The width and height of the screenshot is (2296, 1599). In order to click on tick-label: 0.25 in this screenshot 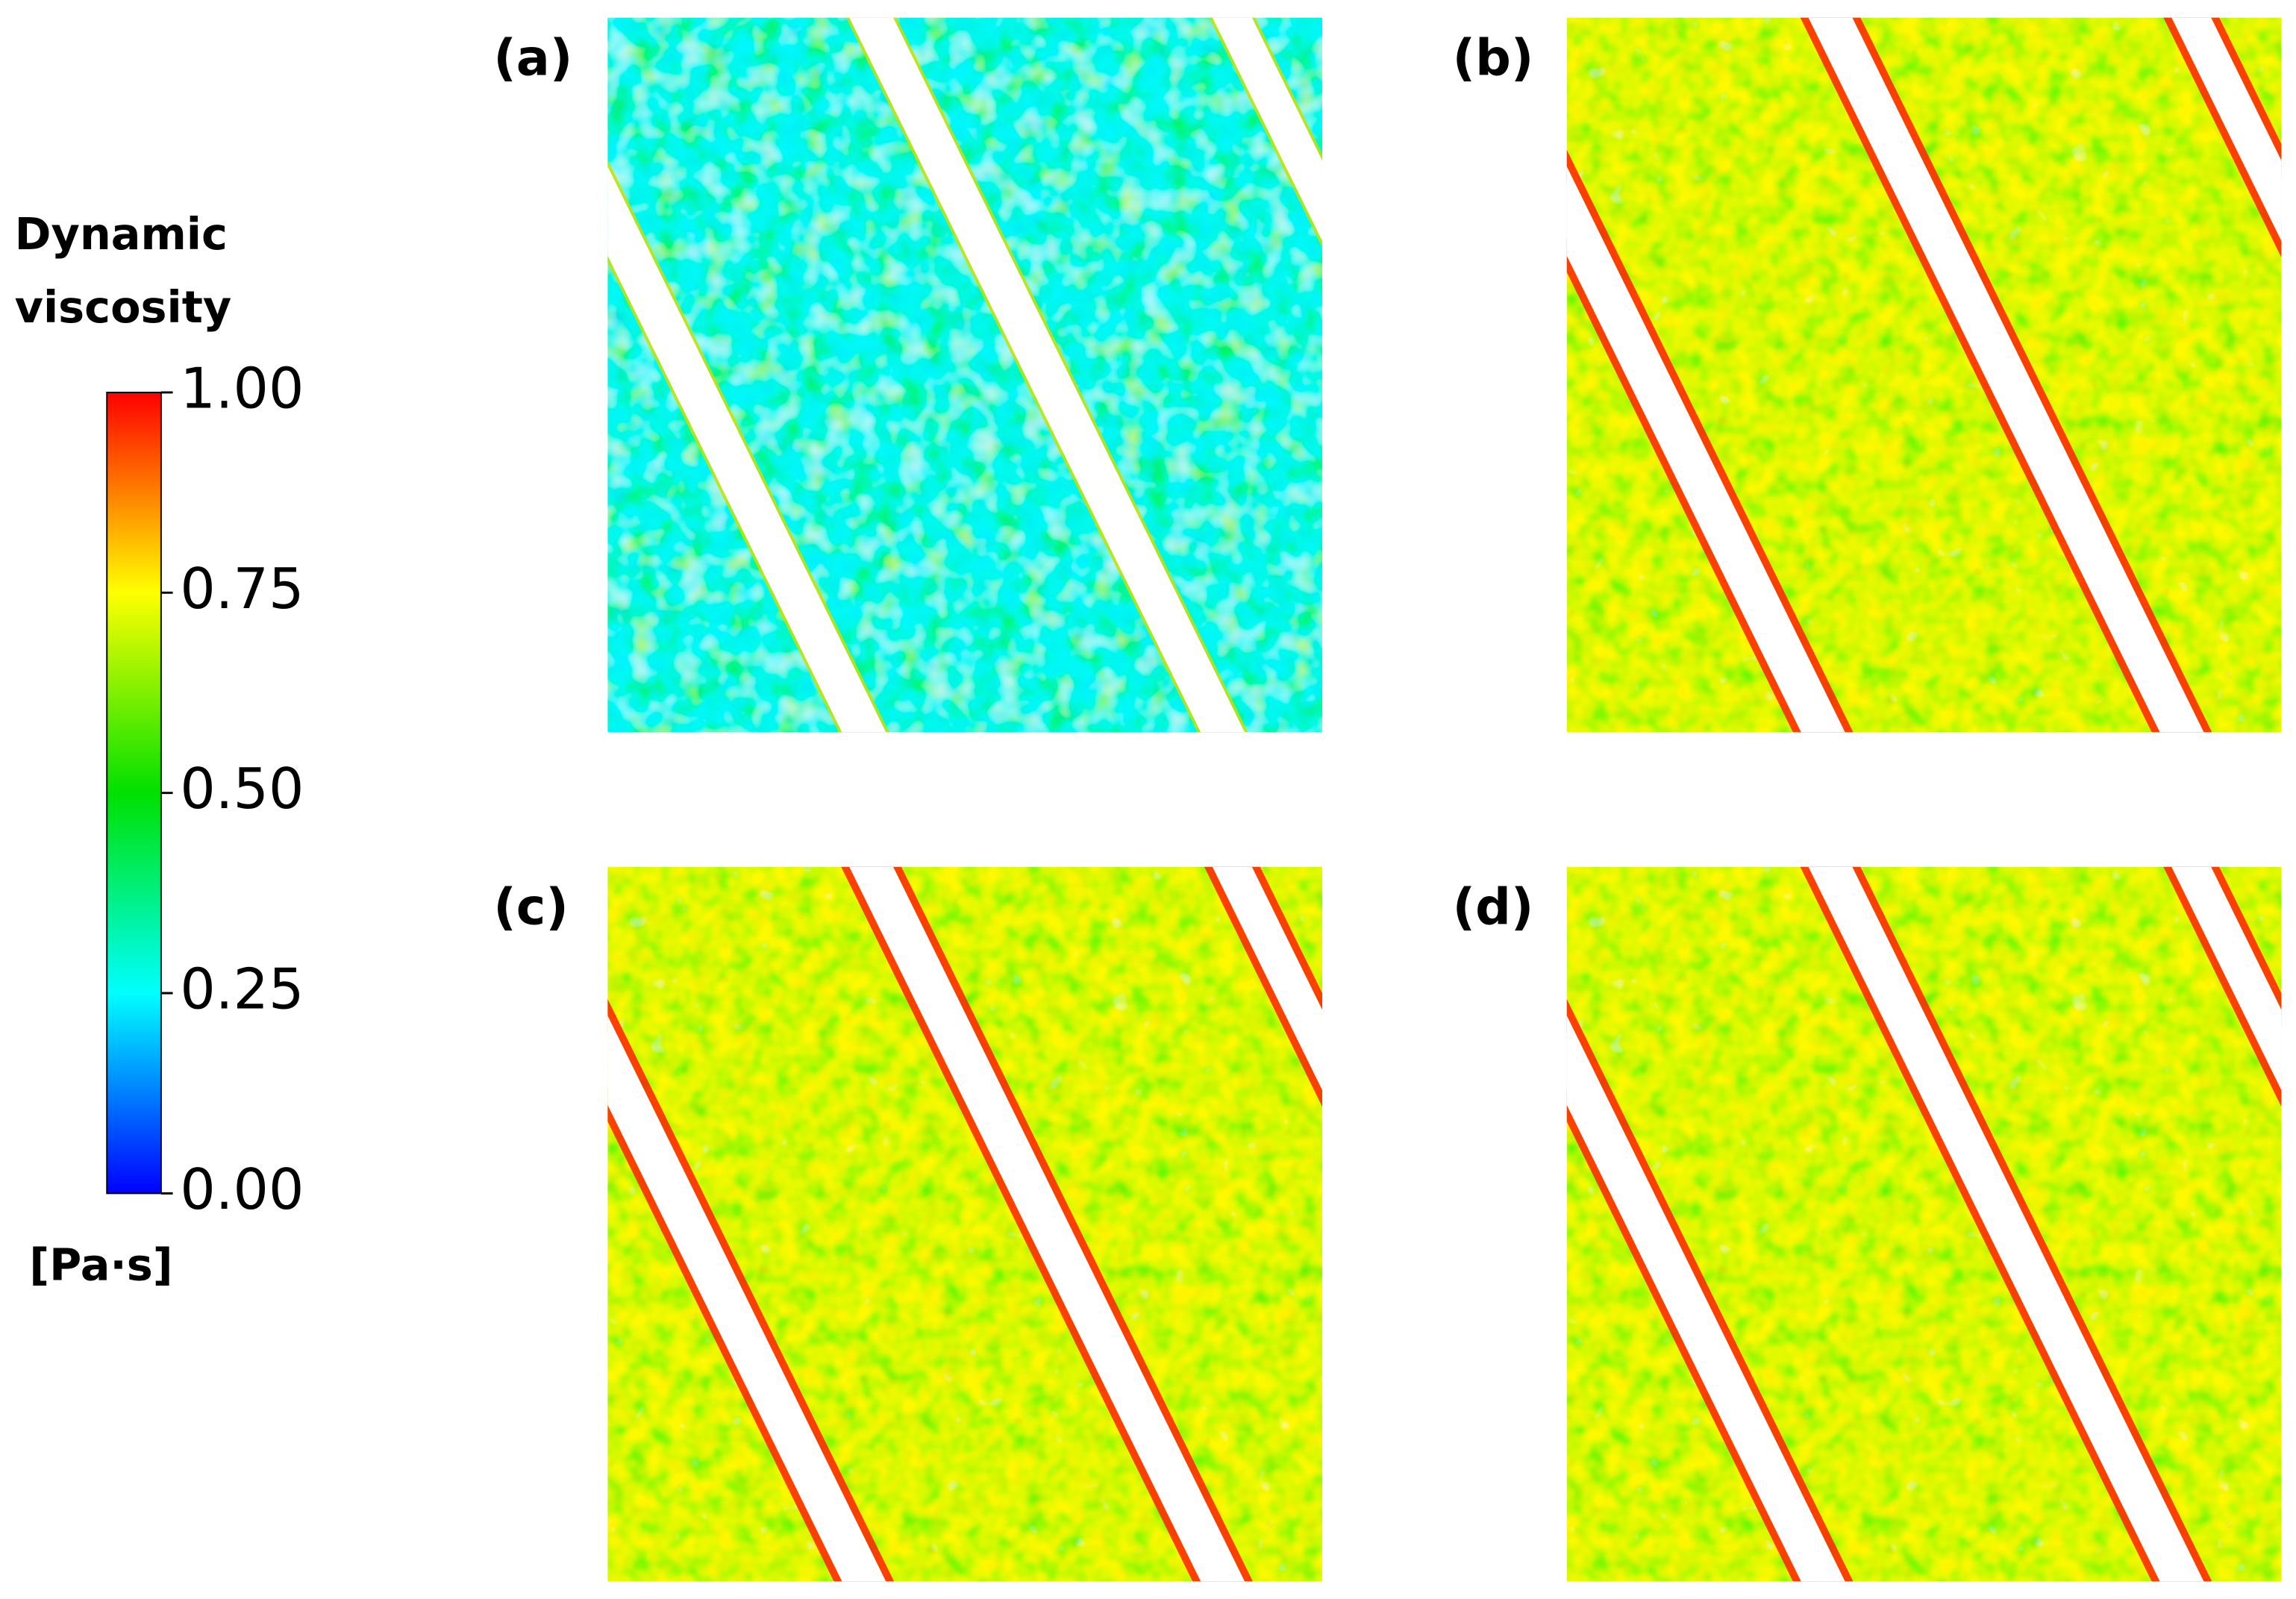, I will do `click(242, 989)`.